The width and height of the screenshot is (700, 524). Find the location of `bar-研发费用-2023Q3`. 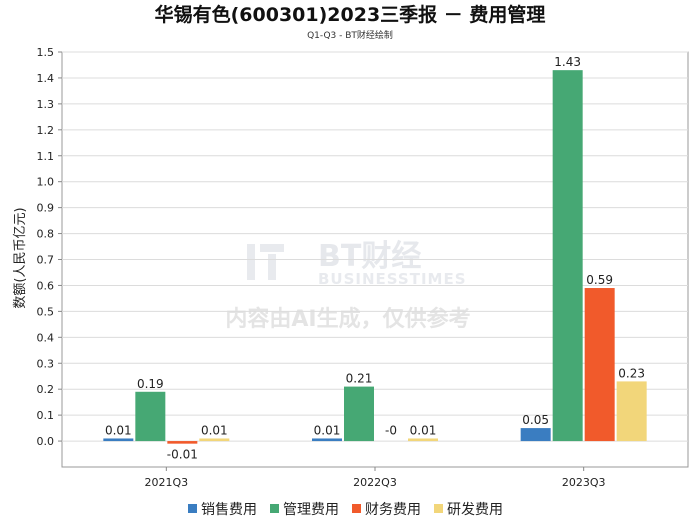

bar-研发费用-2023Q3 is located at coordinates (631, 411).